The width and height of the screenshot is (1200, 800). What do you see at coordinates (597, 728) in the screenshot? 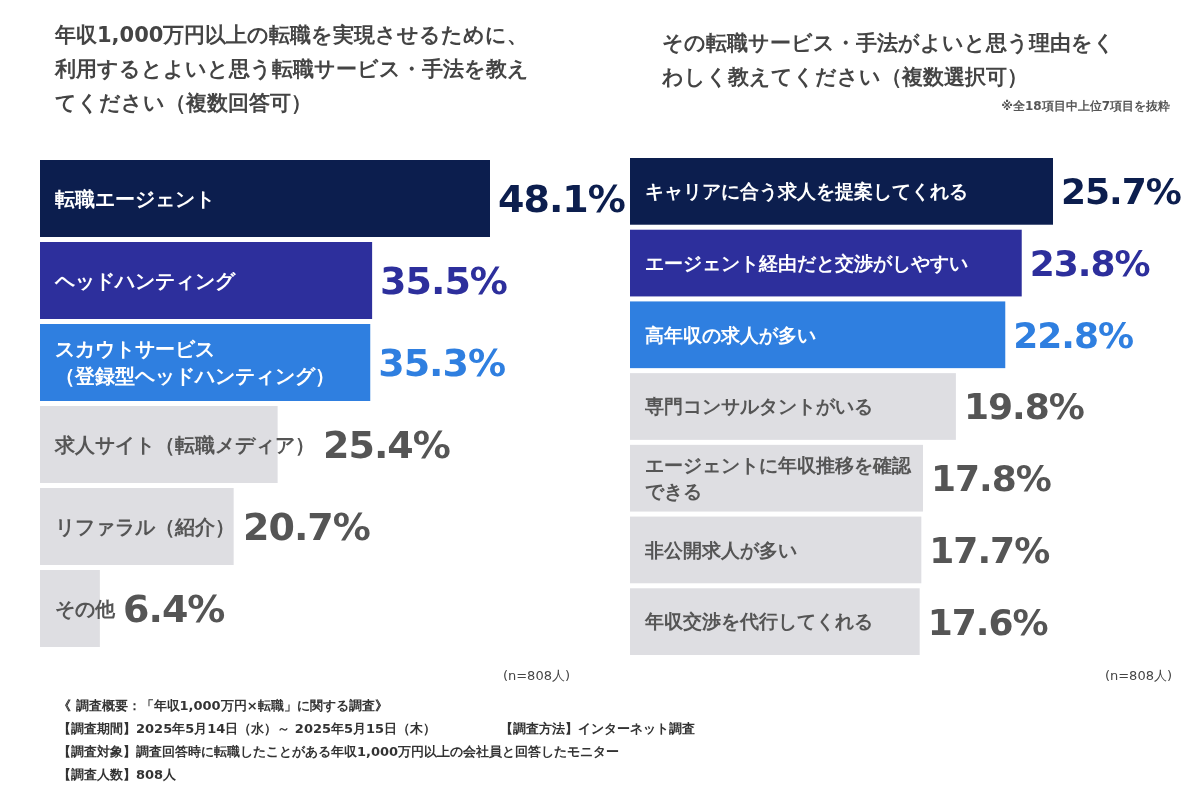
I see `text: 【調査方法】インターネット調査` at bounding box center [597, 728].